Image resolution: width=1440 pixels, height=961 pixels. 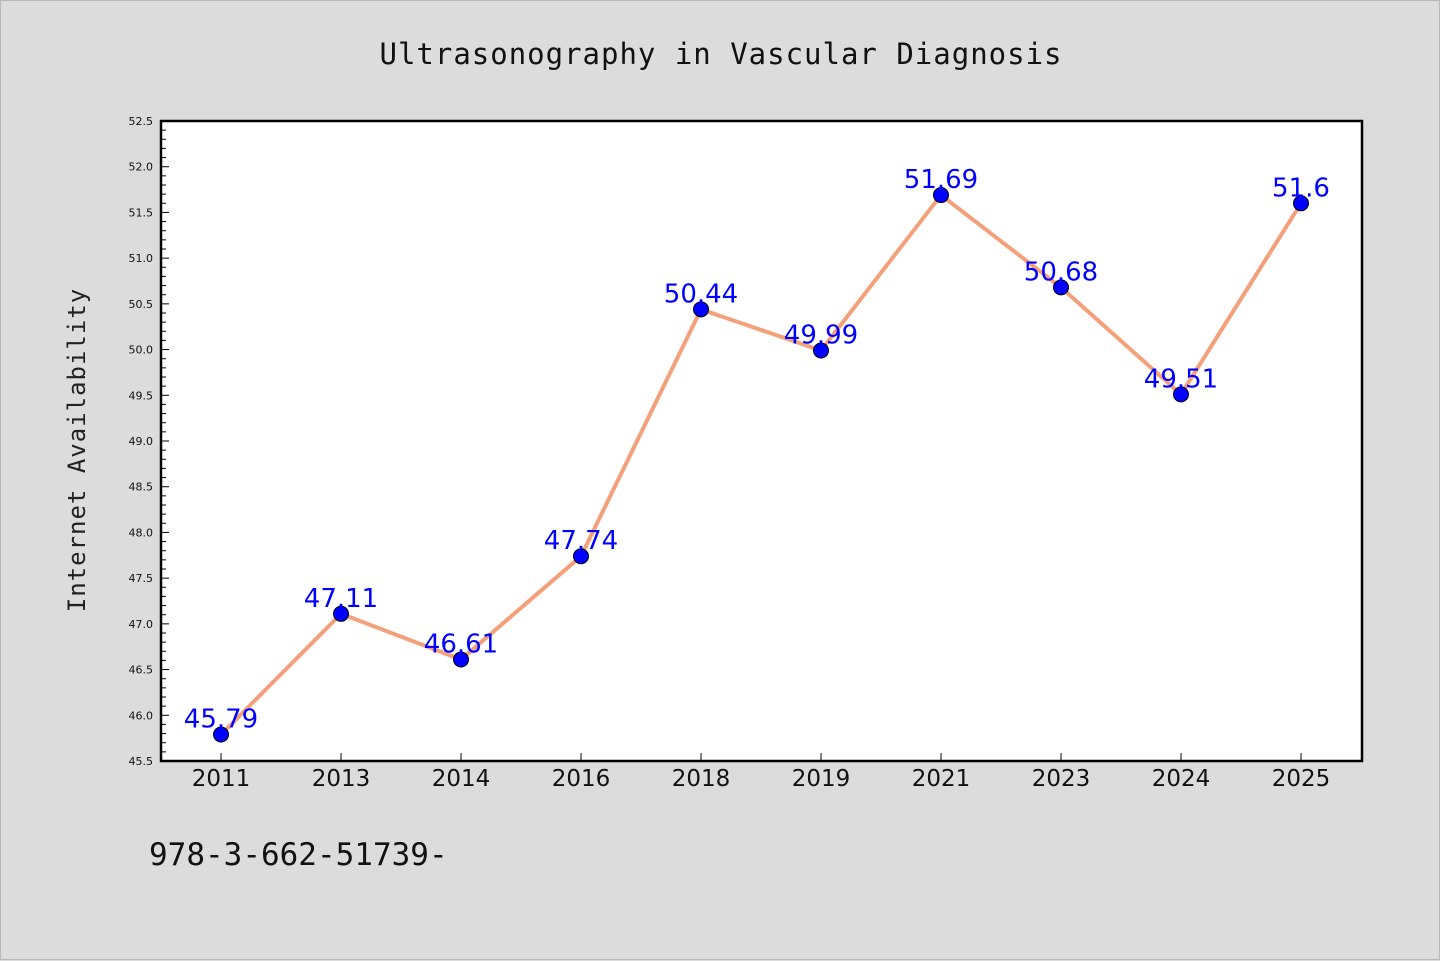 I want to click on y-tick-label: 50.5, so click(x=141, y=304).